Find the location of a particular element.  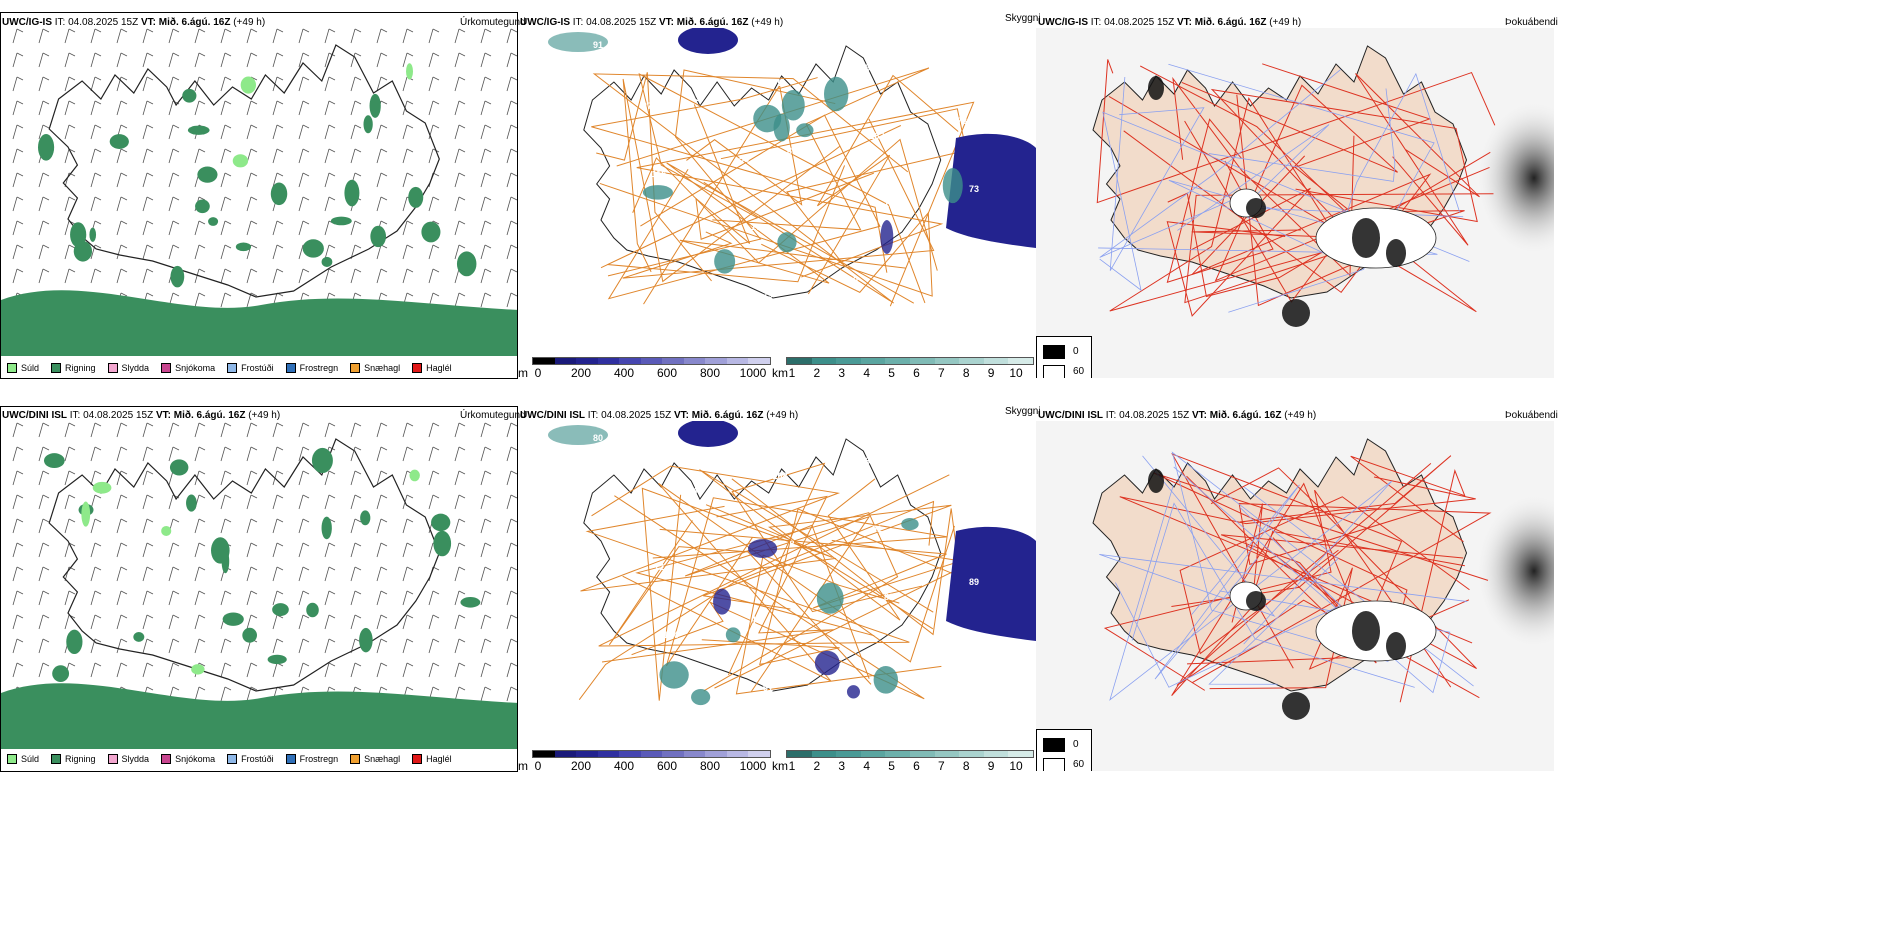

legend-label: Slydda is located at coordinates (135, 759).